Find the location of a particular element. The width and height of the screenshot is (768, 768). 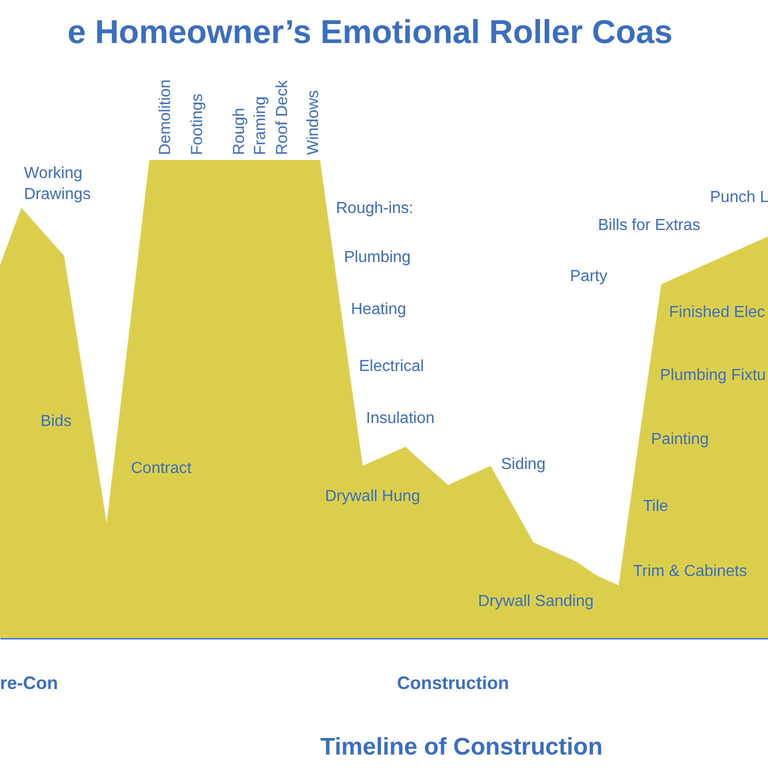

annotation: Drywall Hung is located at coordinates (372, 496).